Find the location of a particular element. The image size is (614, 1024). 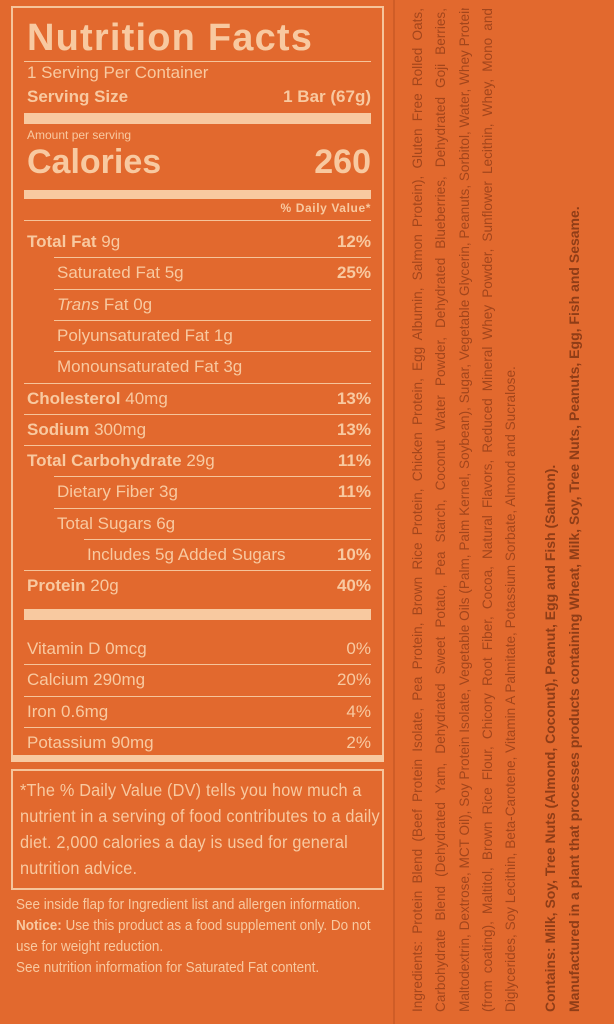

calories-label: Calories is located at coordinates (94, 162).